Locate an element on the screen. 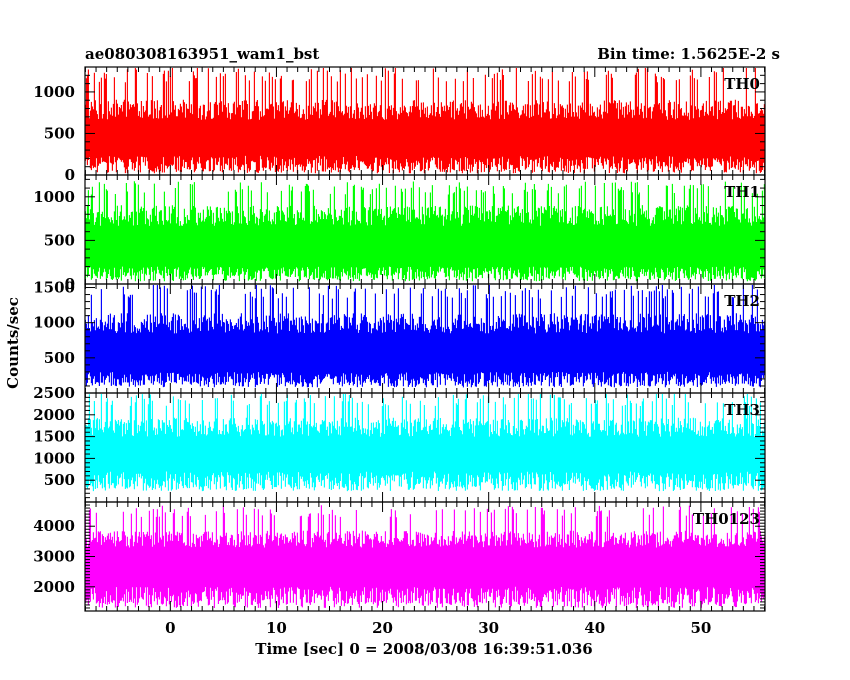 The width and height of the screenshot is (850, 680). series-th0123 is located at coordinates (424, 556).